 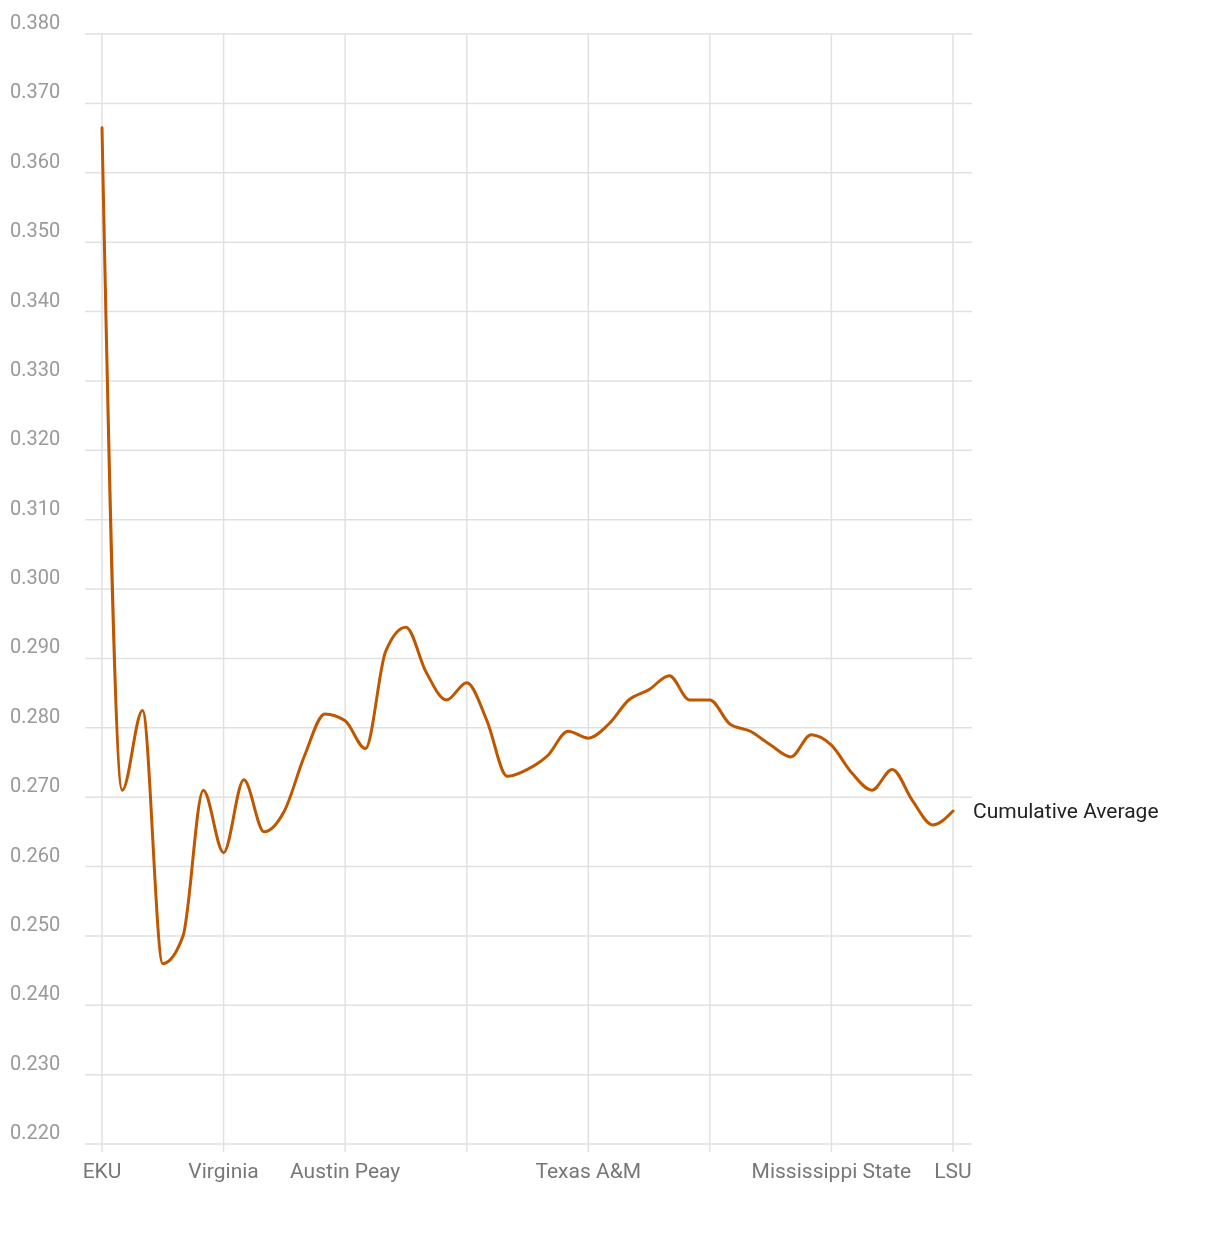 What do you see at coordinates (35, 22) in the screenshot?
I see `y-tick-label: 0.380` at bounding box center [35, 22].